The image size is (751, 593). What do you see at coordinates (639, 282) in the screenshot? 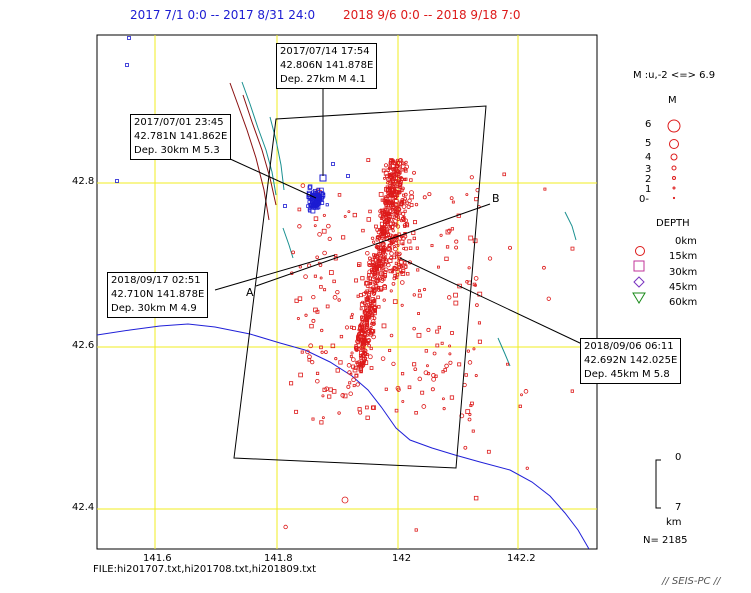
I see `depth-45-symbol` at bounding box center [639, 282].